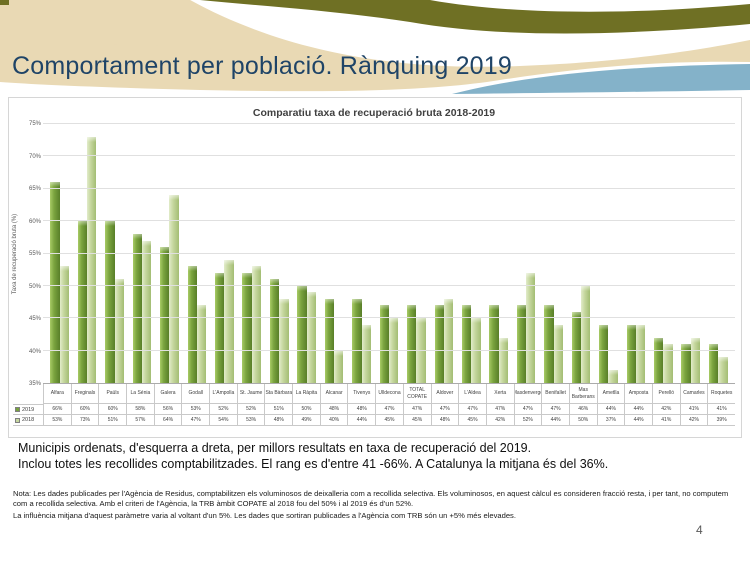 This screenshot has width=750, height=562. What do you see at coordinates (699, 530) in the screenshot?
I see `page-number: 4` at bounding box center [699, 530].